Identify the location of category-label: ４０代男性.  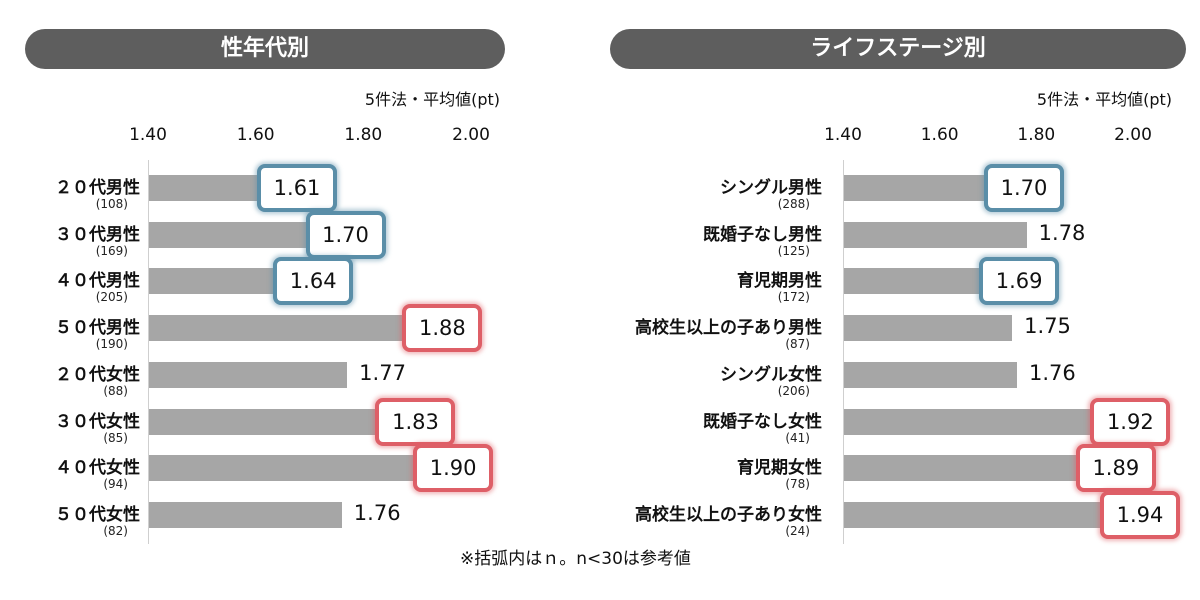
(97, 281).